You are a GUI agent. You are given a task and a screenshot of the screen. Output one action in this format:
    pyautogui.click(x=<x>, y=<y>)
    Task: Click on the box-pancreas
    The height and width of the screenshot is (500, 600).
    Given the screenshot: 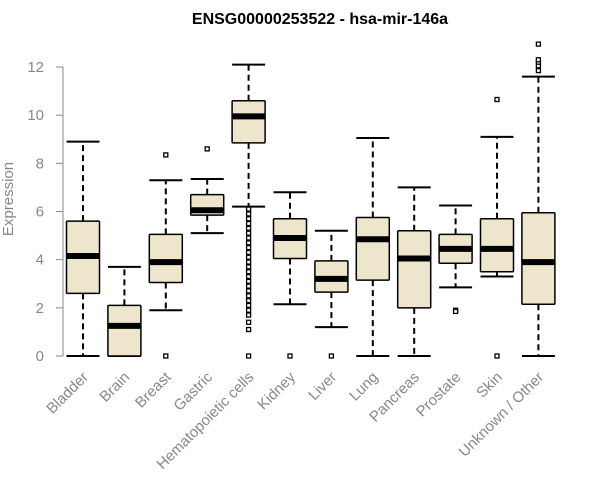 What is the action you would take?
    pyautogui.click(x=414, y=271)
    